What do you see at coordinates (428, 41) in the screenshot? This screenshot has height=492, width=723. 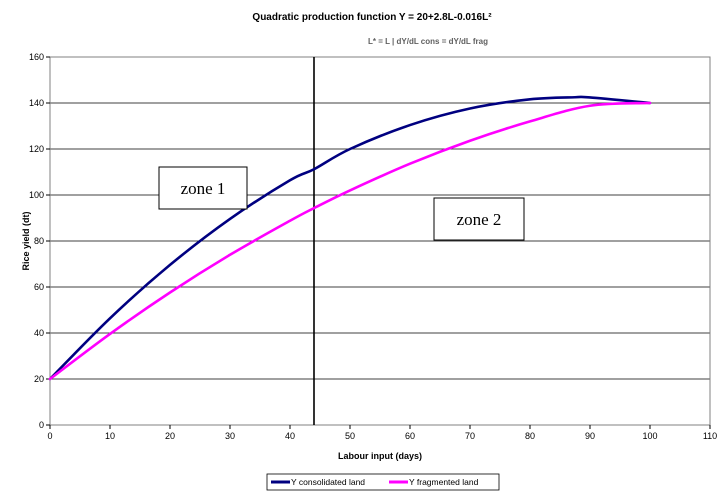 I see `chart-subtitle: L* = L | dY/dL cons = dY/dL frag` at bounding box center [428, 41].